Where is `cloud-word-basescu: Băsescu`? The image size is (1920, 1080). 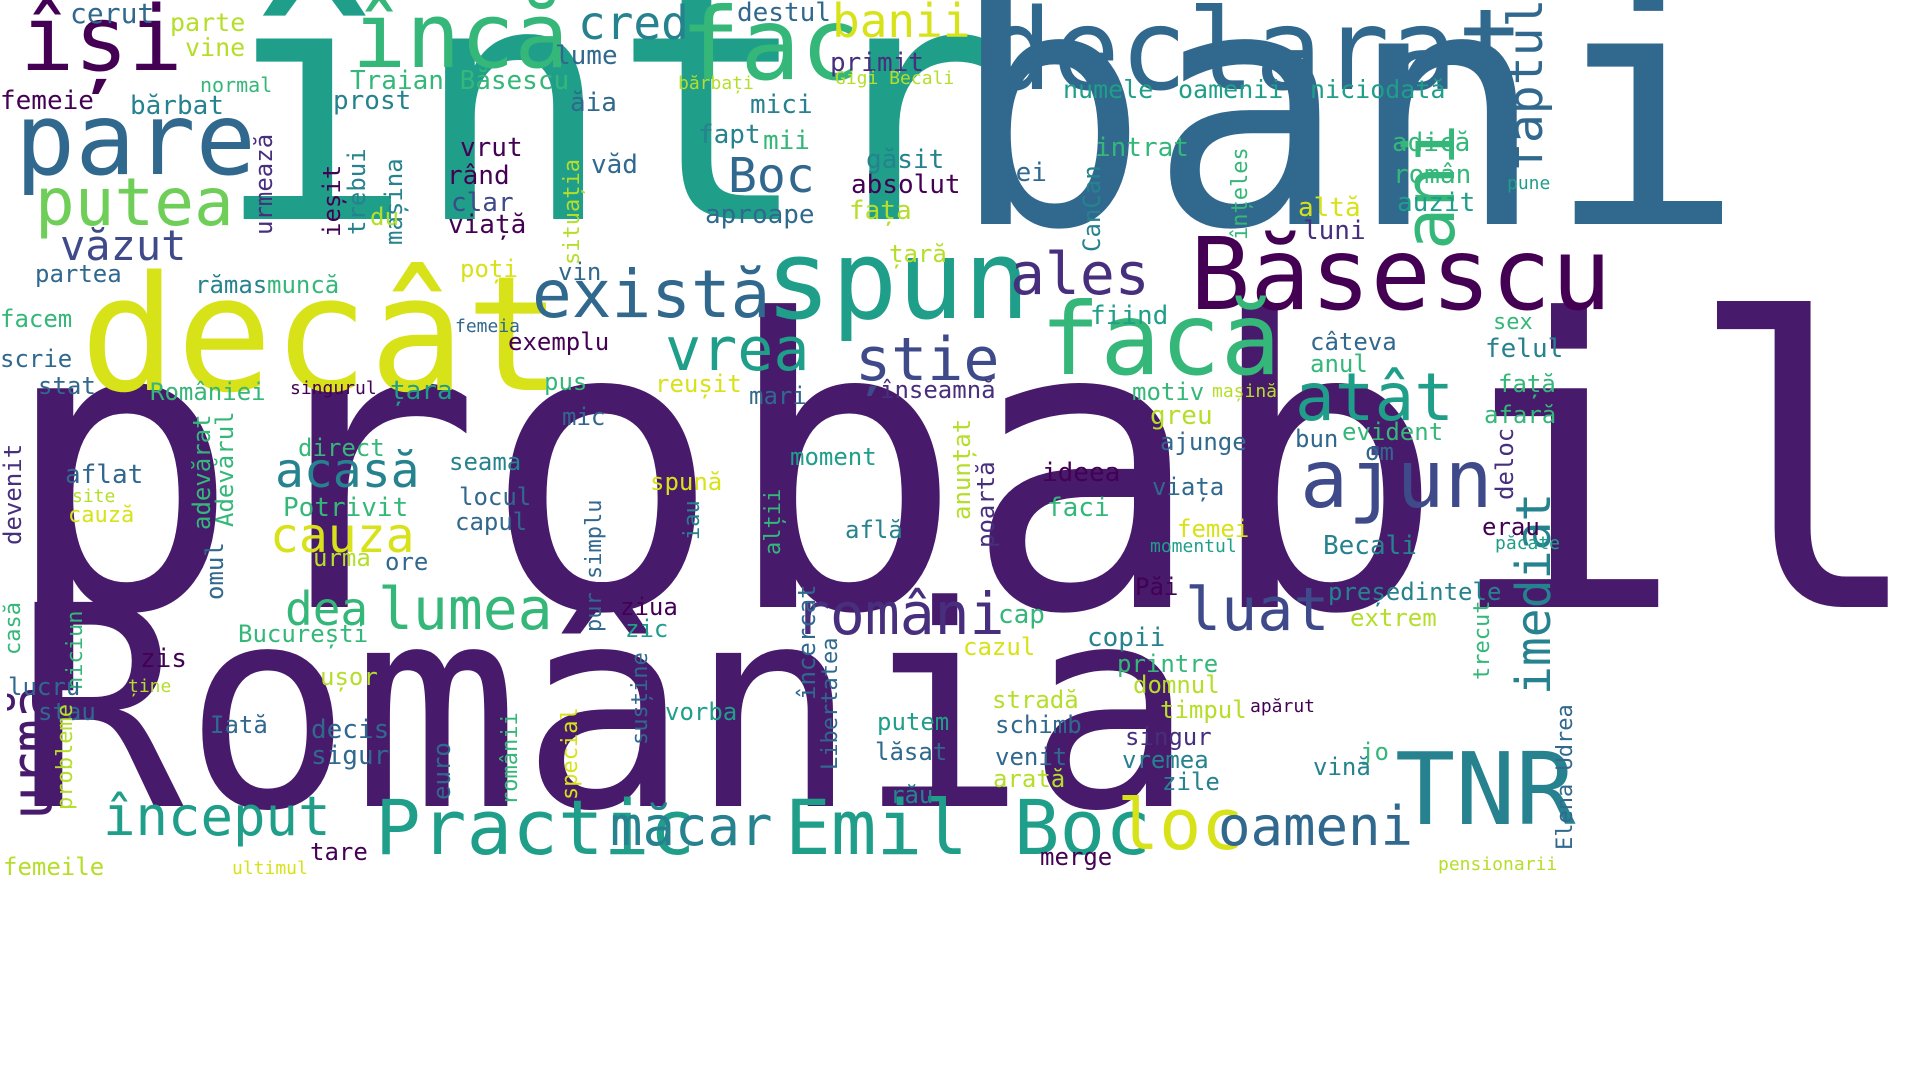 cloud-word-basescu: Băsescu is located at coordinates (1401, 274).